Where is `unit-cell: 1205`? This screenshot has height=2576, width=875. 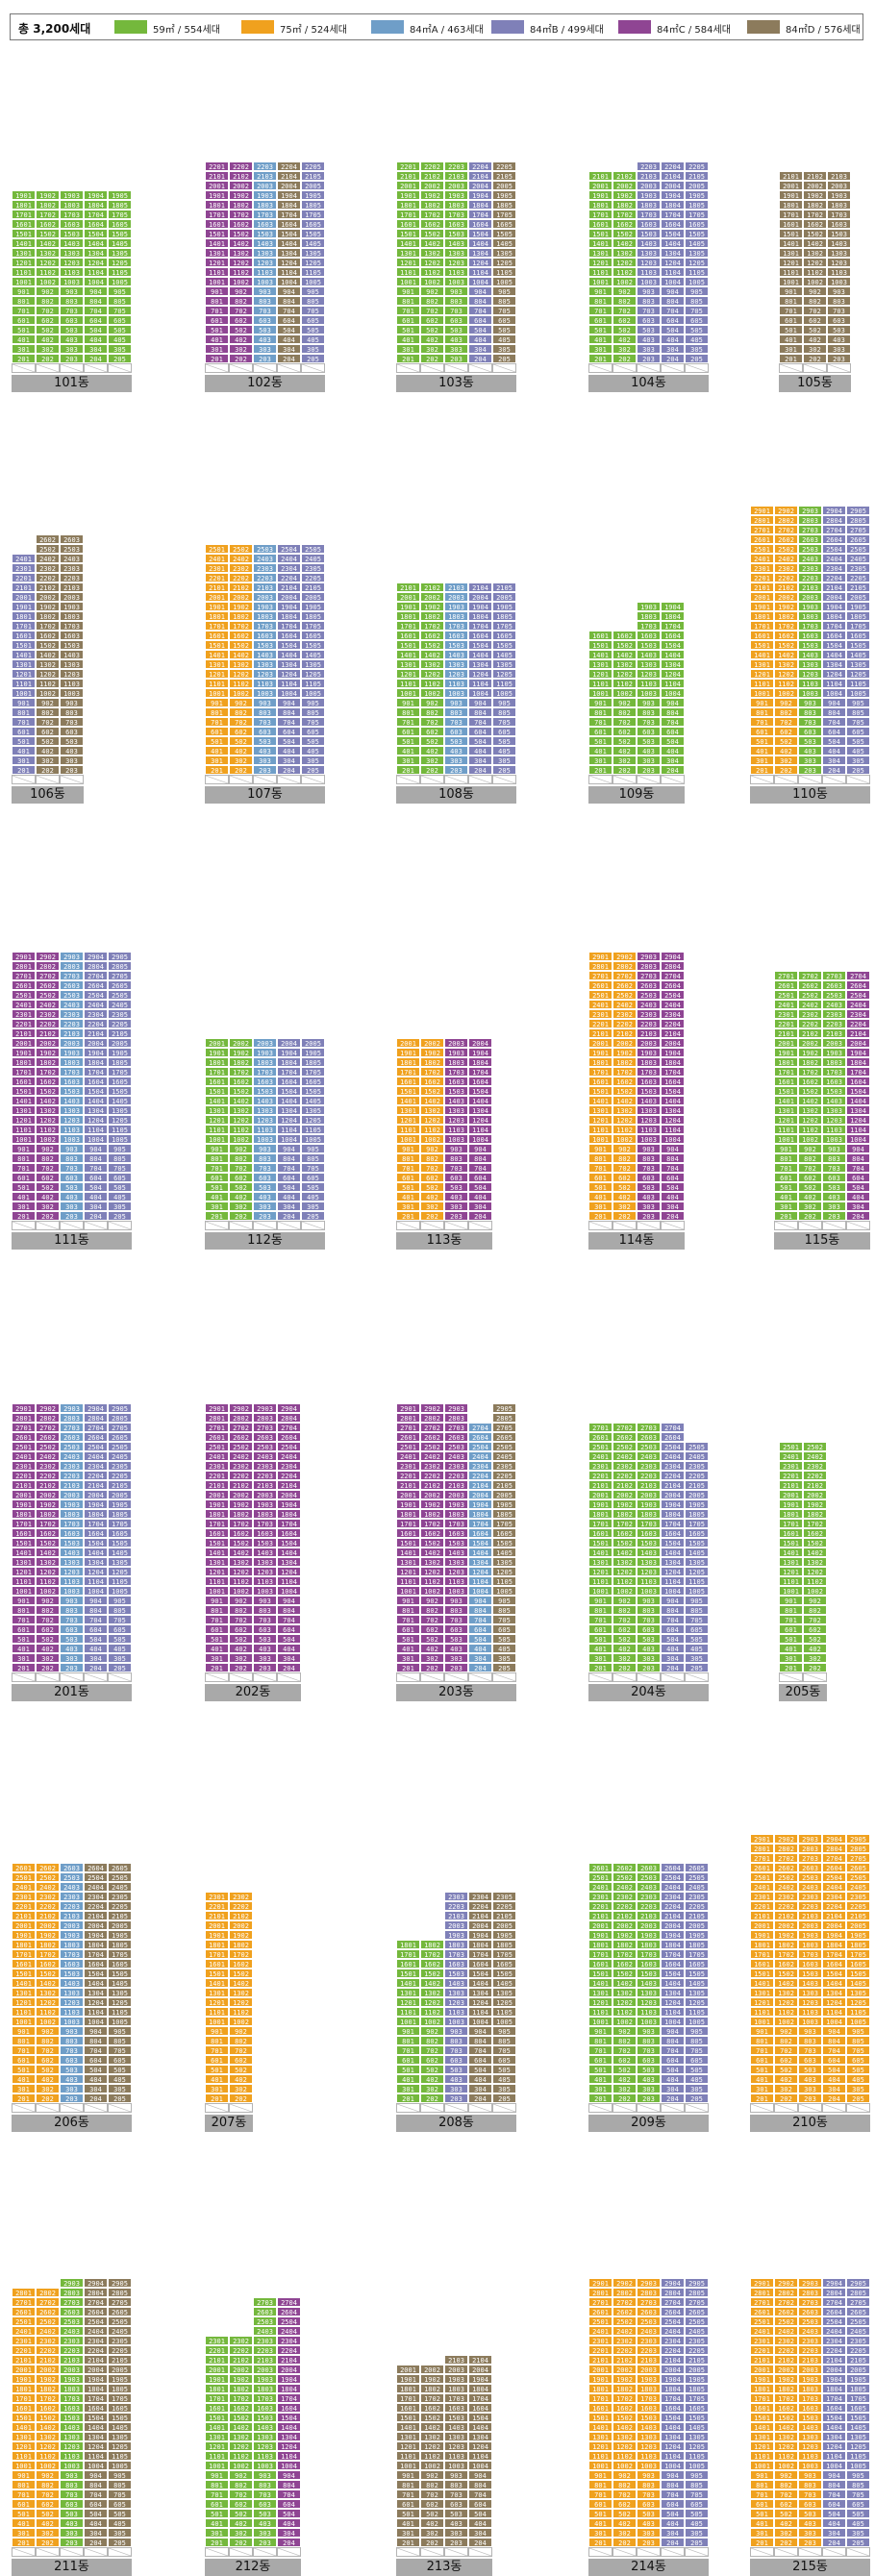 unit-cell: 1205 is located at coordinates (313, 262).